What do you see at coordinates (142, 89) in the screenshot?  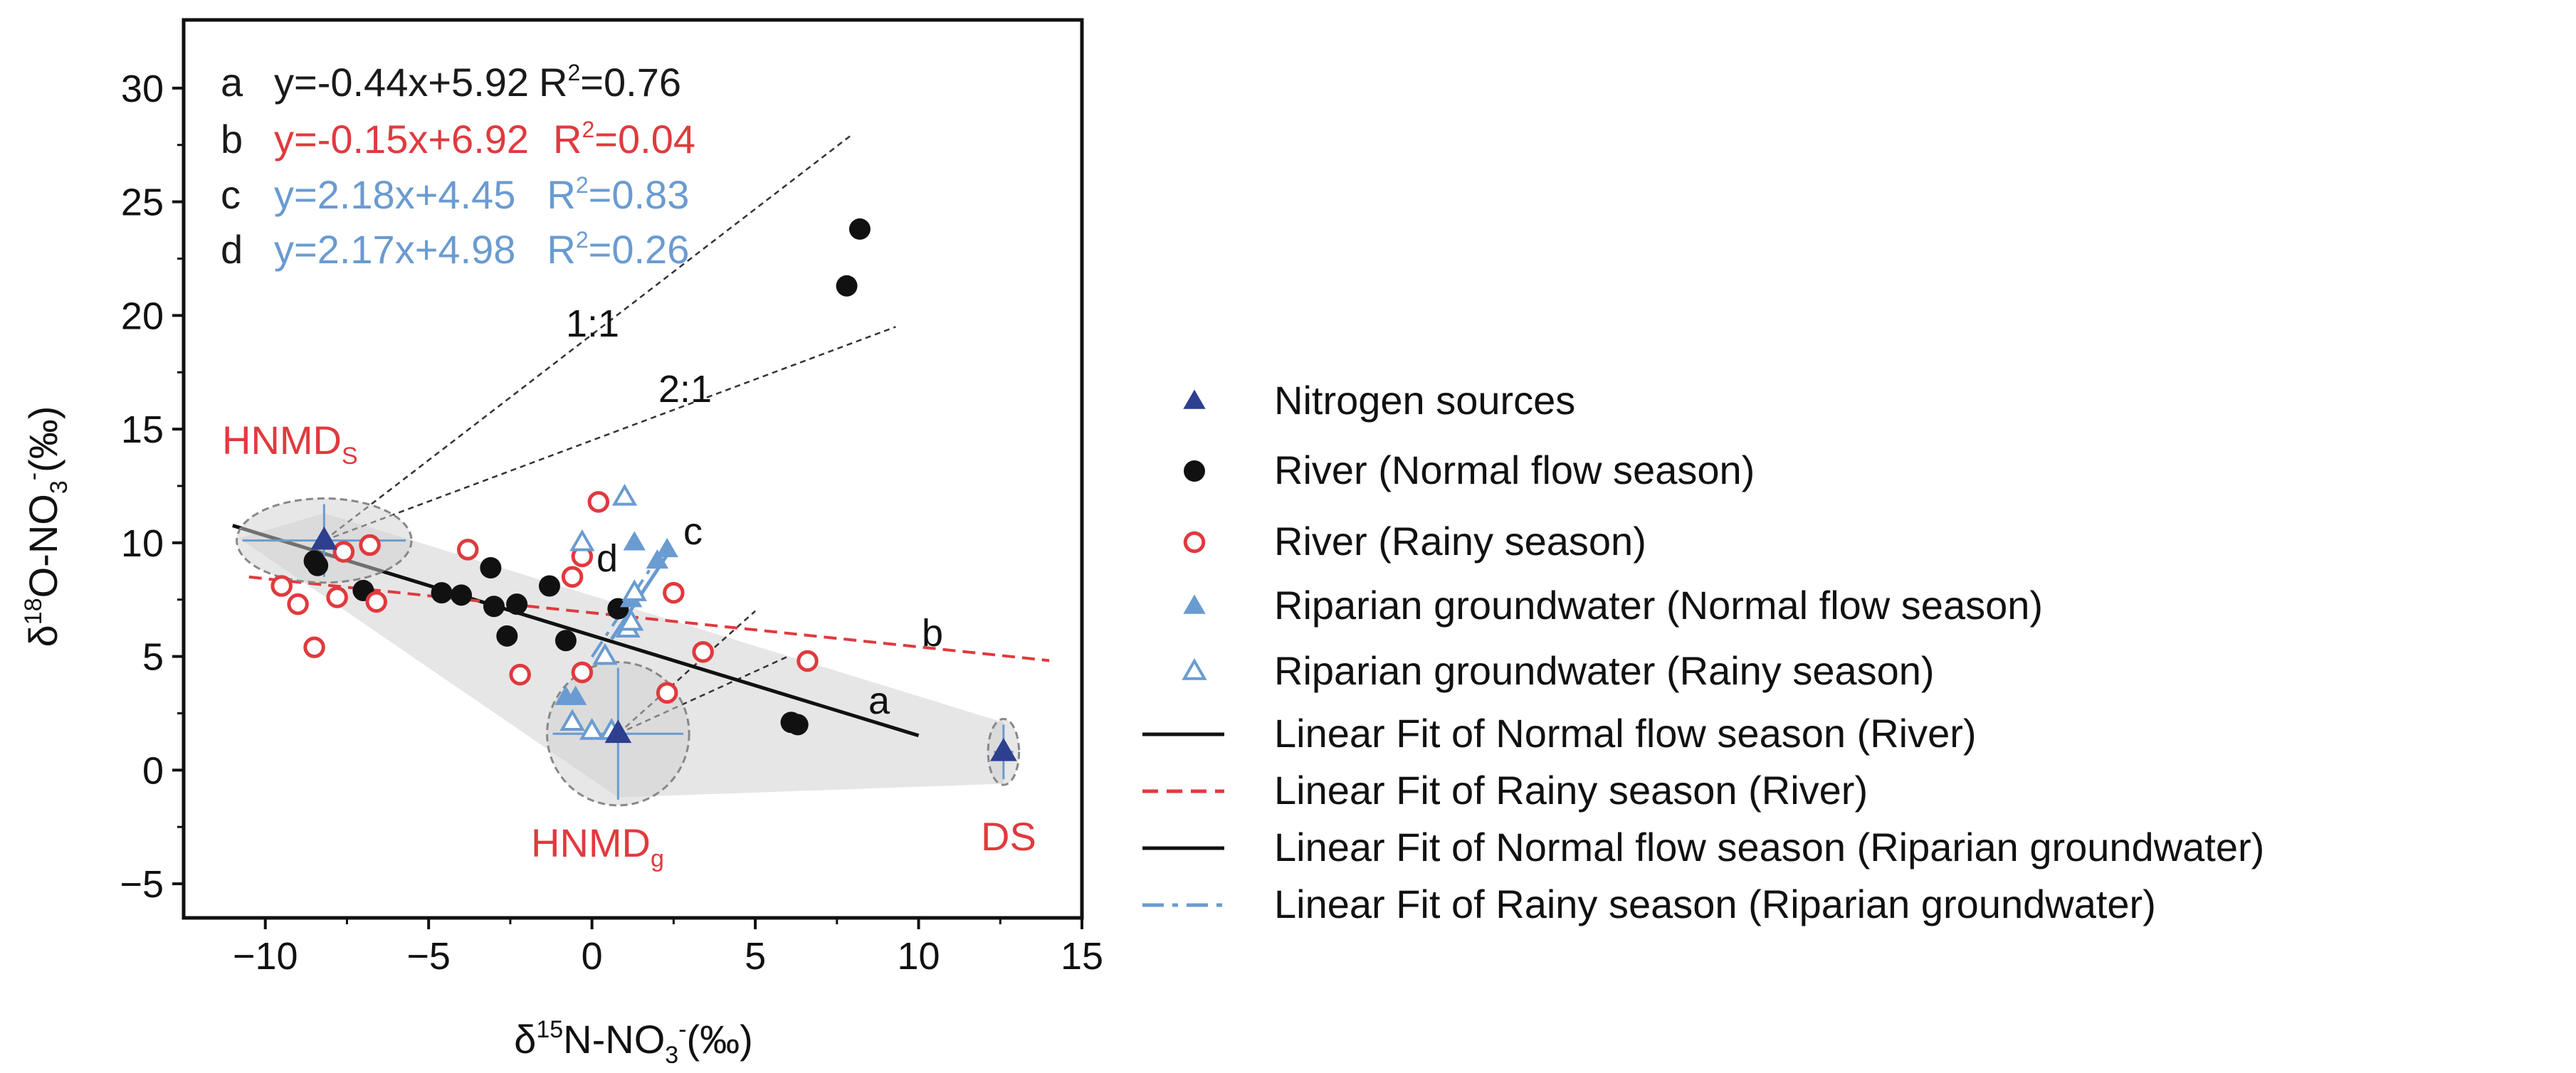 I see `y-tick-label-7: 30` at bounding box center [142, 89].